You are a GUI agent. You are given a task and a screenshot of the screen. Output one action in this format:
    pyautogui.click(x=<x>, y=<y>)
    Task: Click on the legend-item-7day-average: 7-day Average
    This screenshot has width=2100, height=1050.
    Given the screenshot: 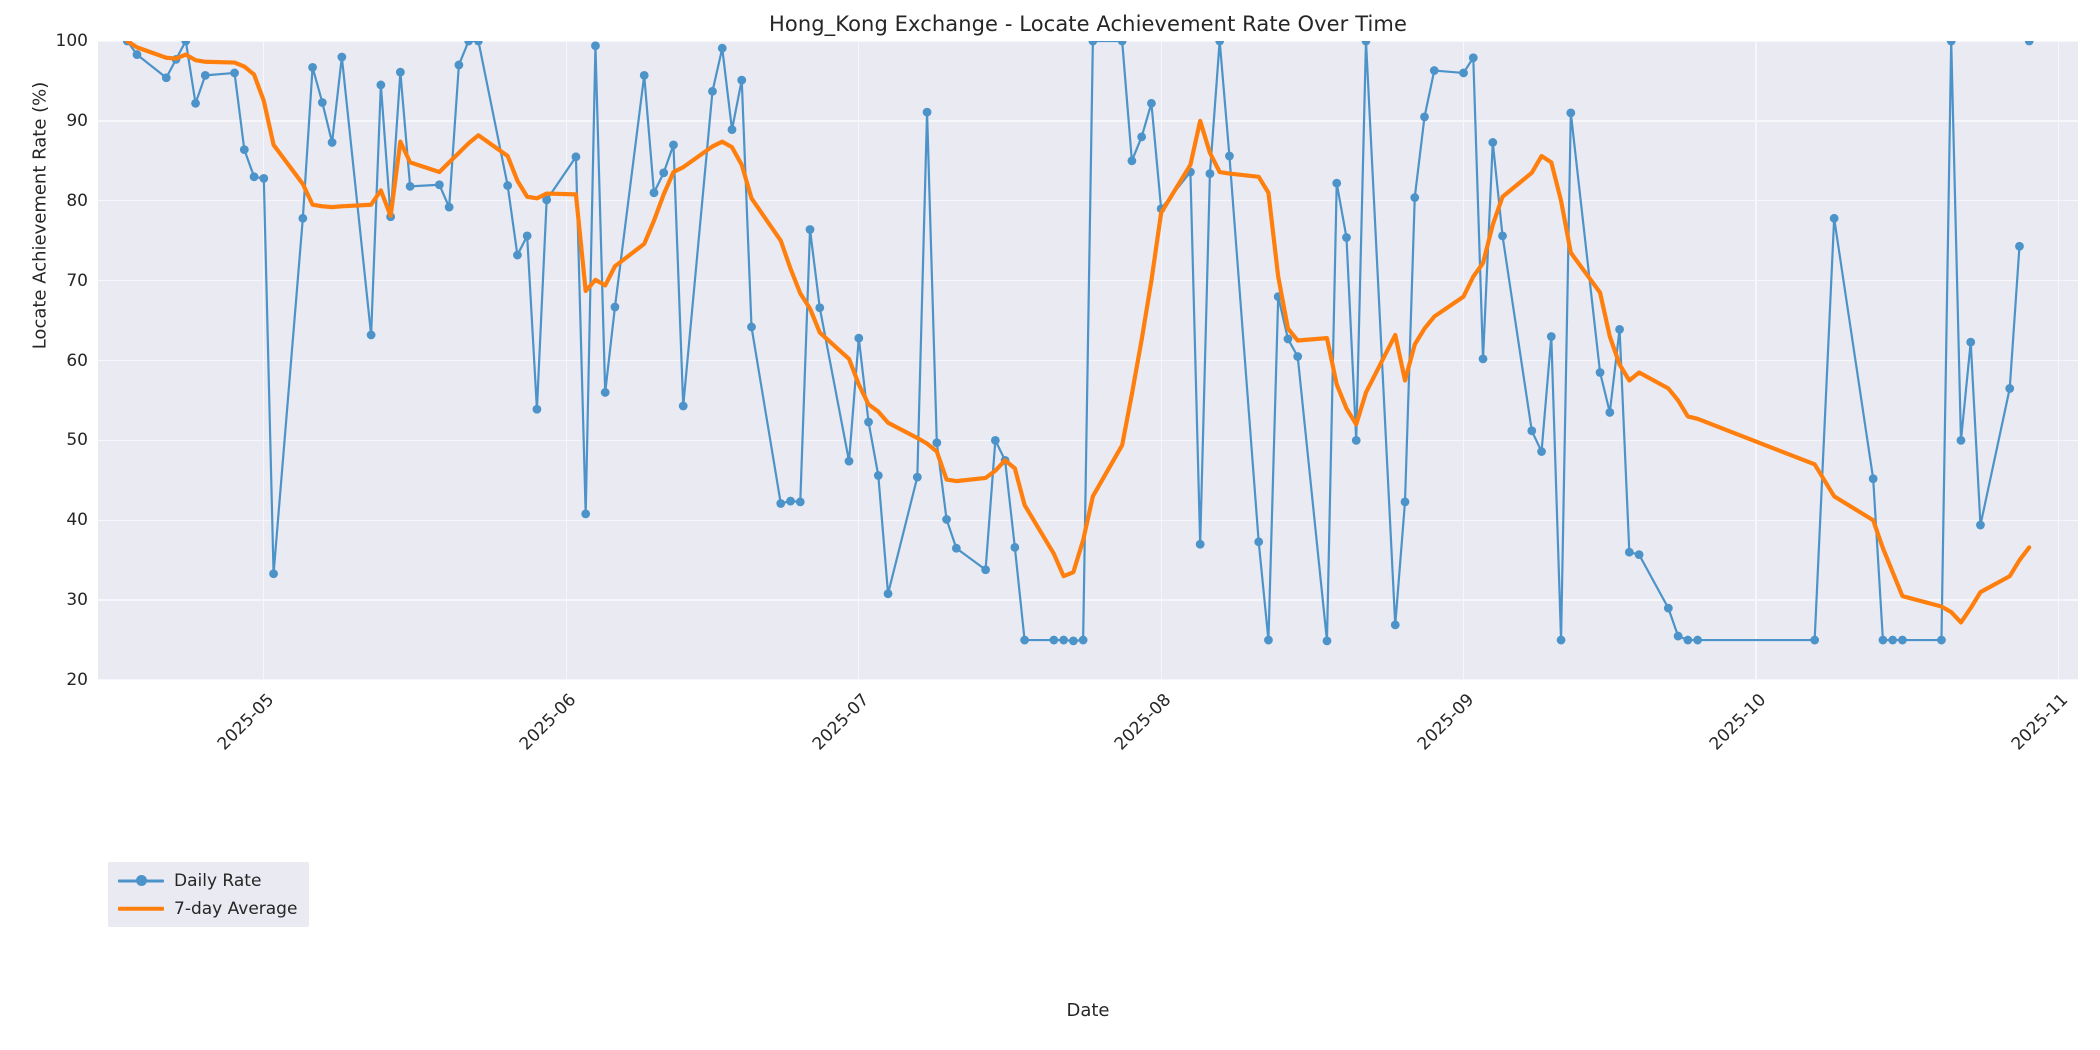 What is the action you would take?
    pyautogui.click(x=207, y=909)
    